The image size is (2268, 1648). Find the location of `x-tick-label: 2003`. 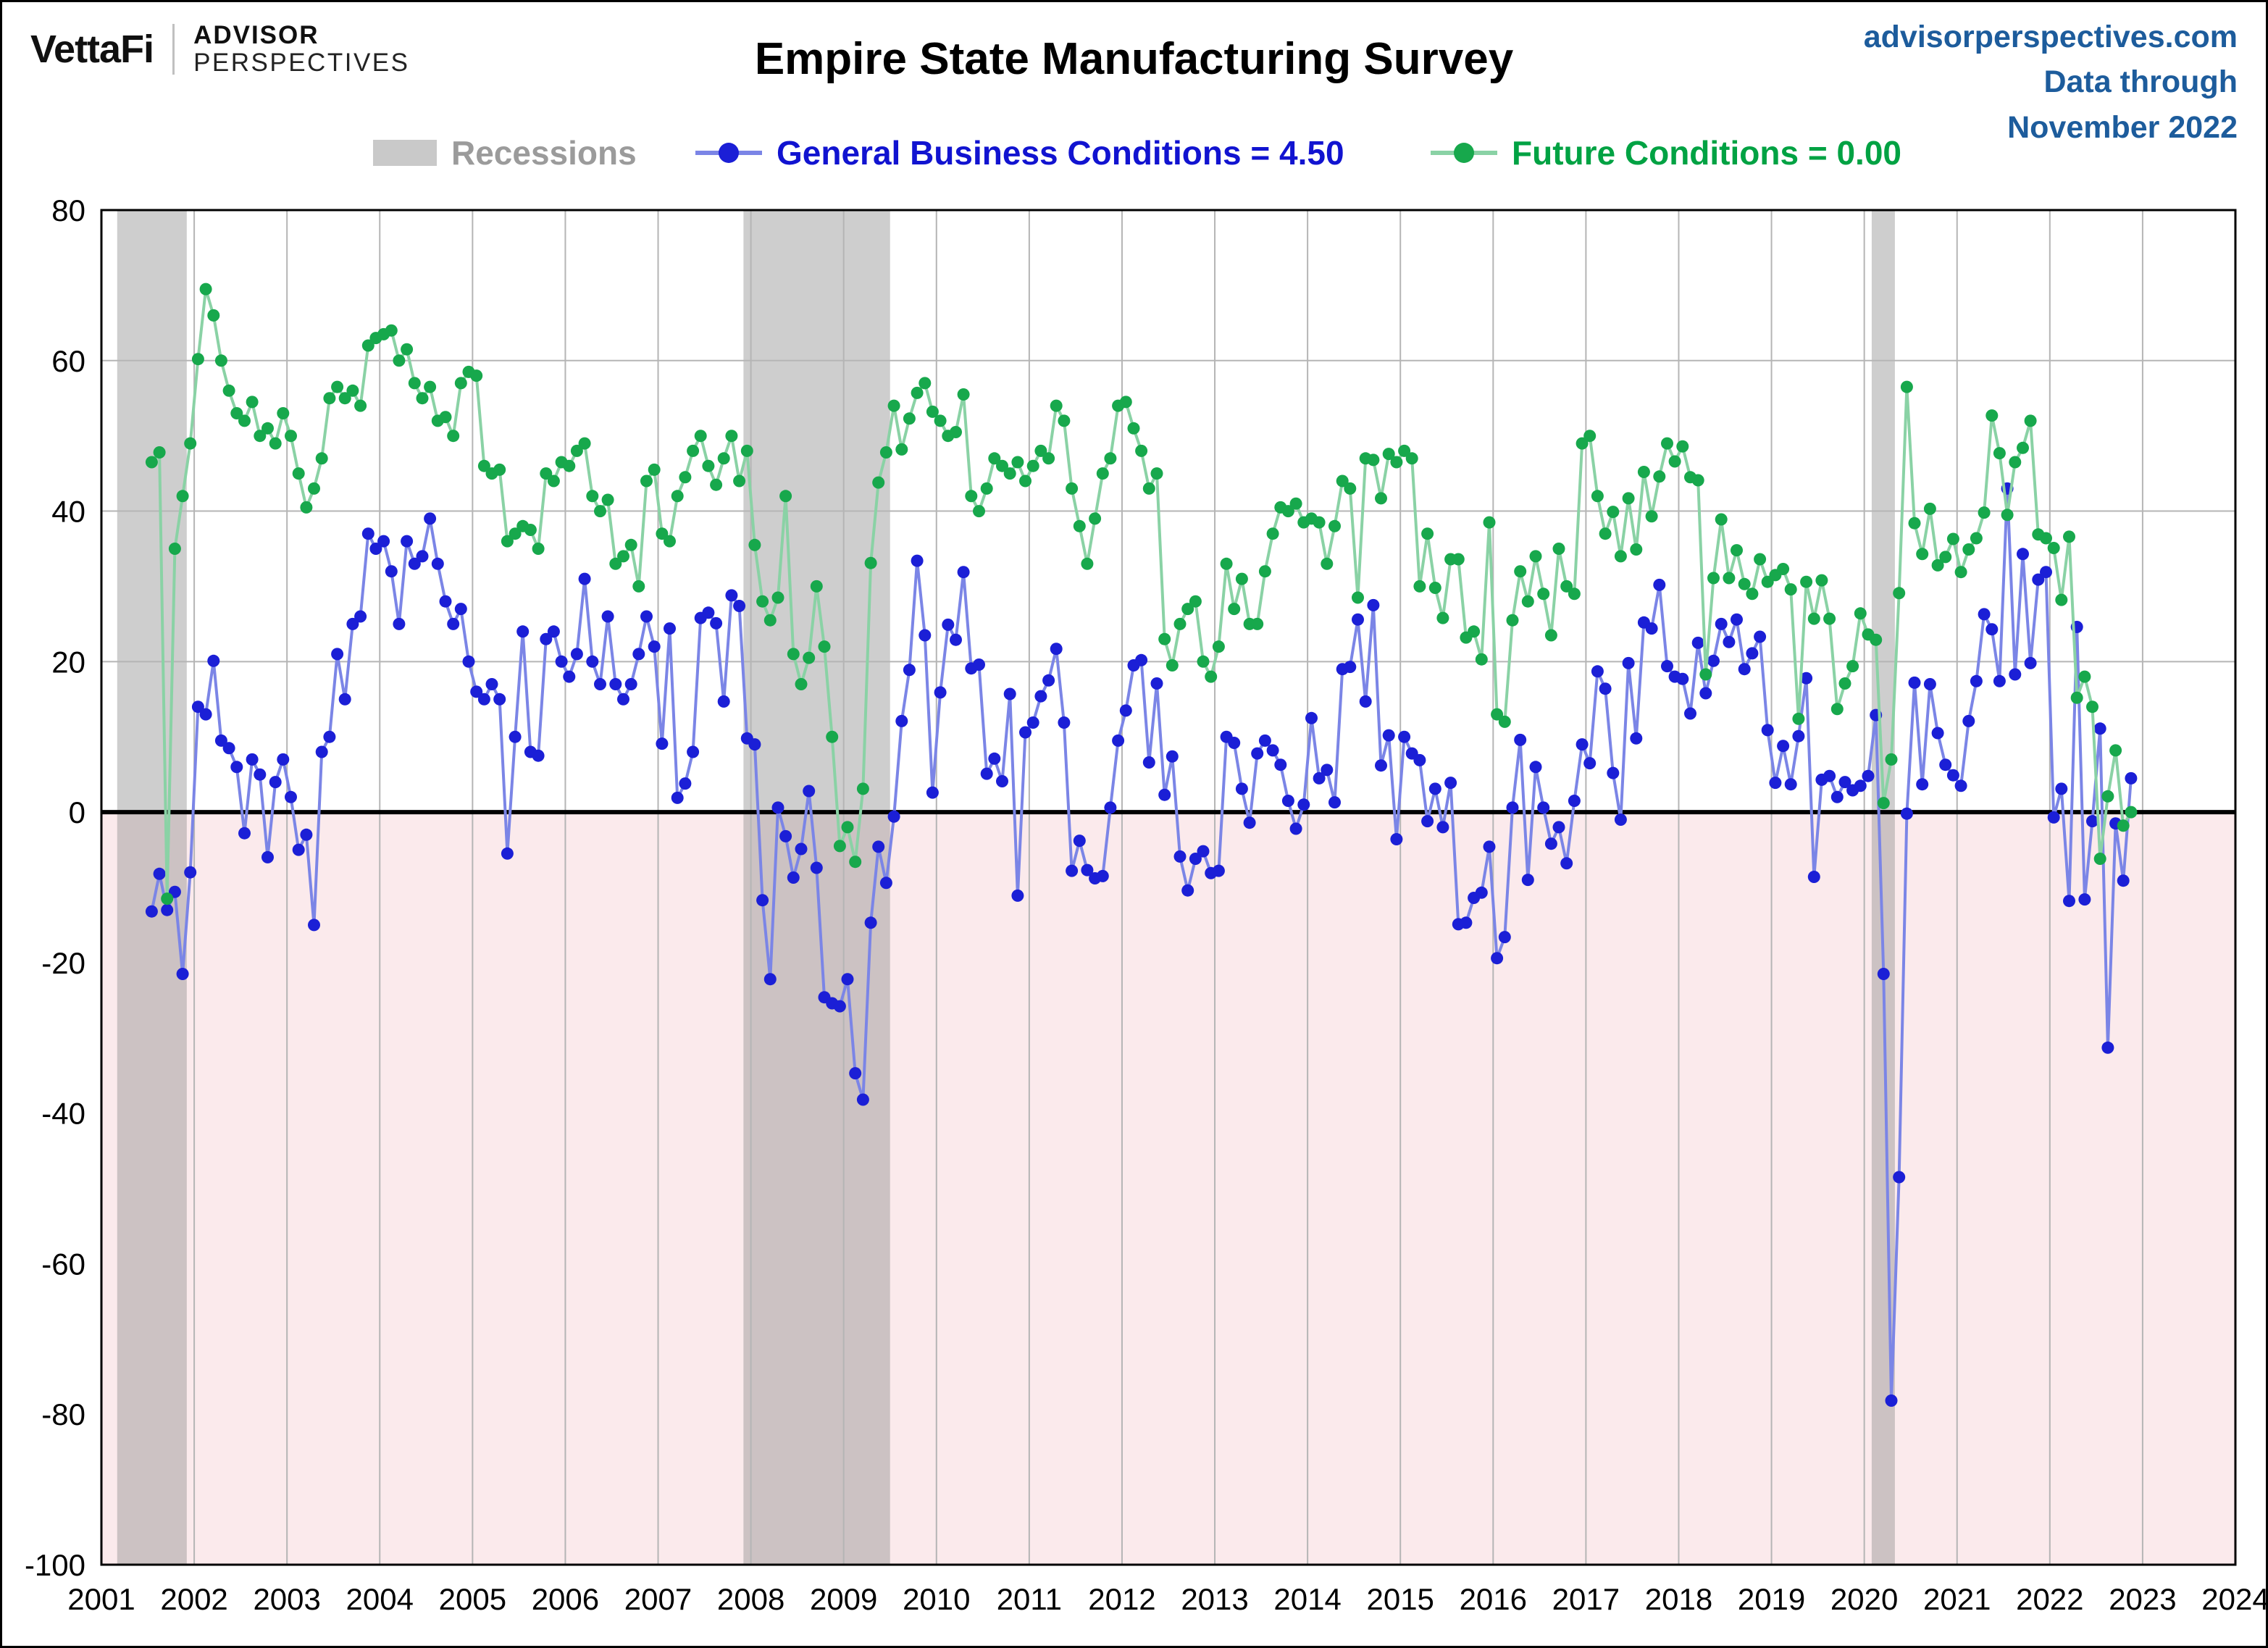

x-tick-label: 2003 is located at coordinates (287, 1599).